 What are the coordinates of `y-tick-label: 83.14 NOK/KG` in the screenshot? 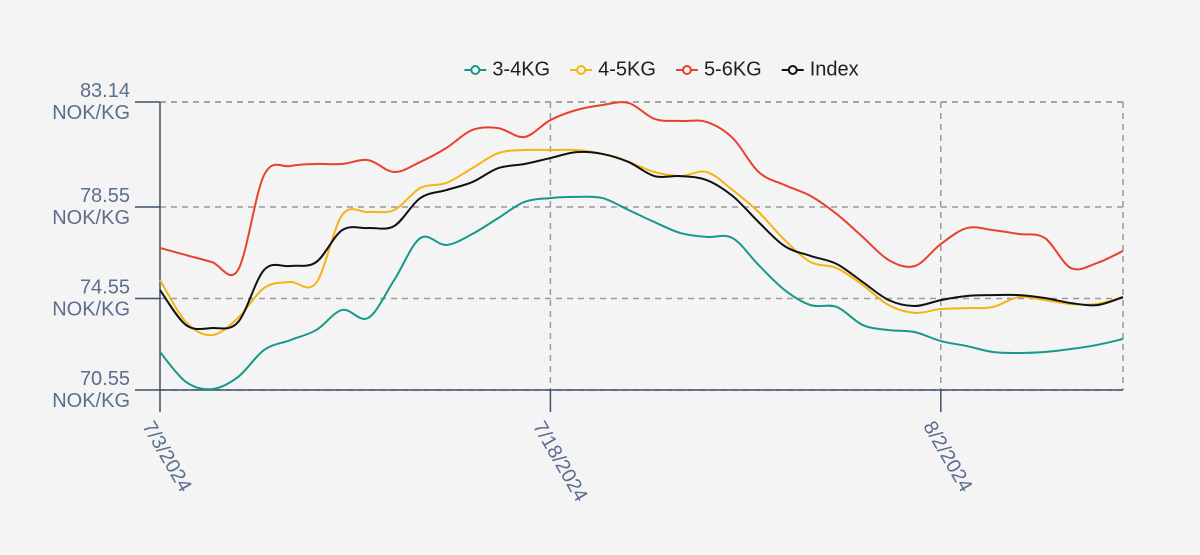 It's located at (91, 102).